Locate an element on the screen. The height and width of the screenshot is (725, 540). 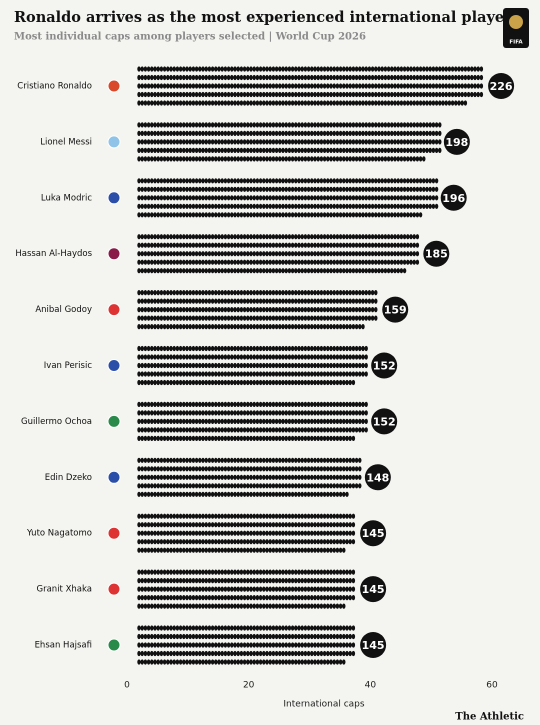
category-label: Hassan Al-Haydos is located at coordinates (53, 254).